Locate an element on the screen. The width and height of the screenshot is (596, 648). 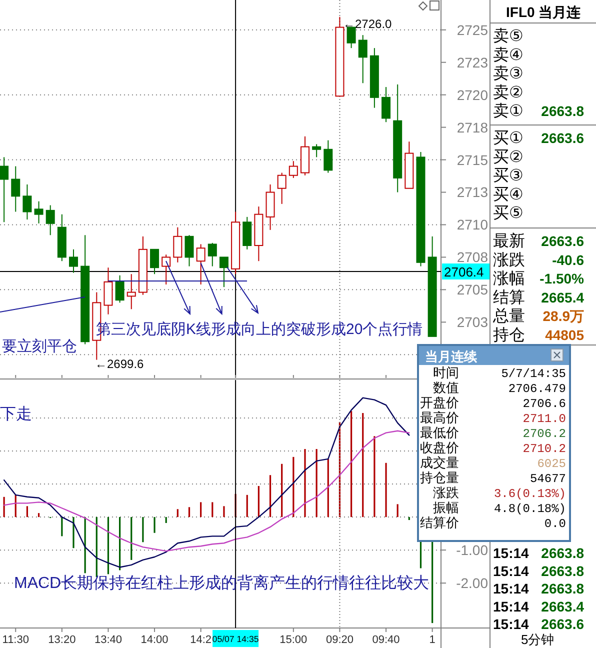
text: 2710.2 is located at coordinates (544, 449).